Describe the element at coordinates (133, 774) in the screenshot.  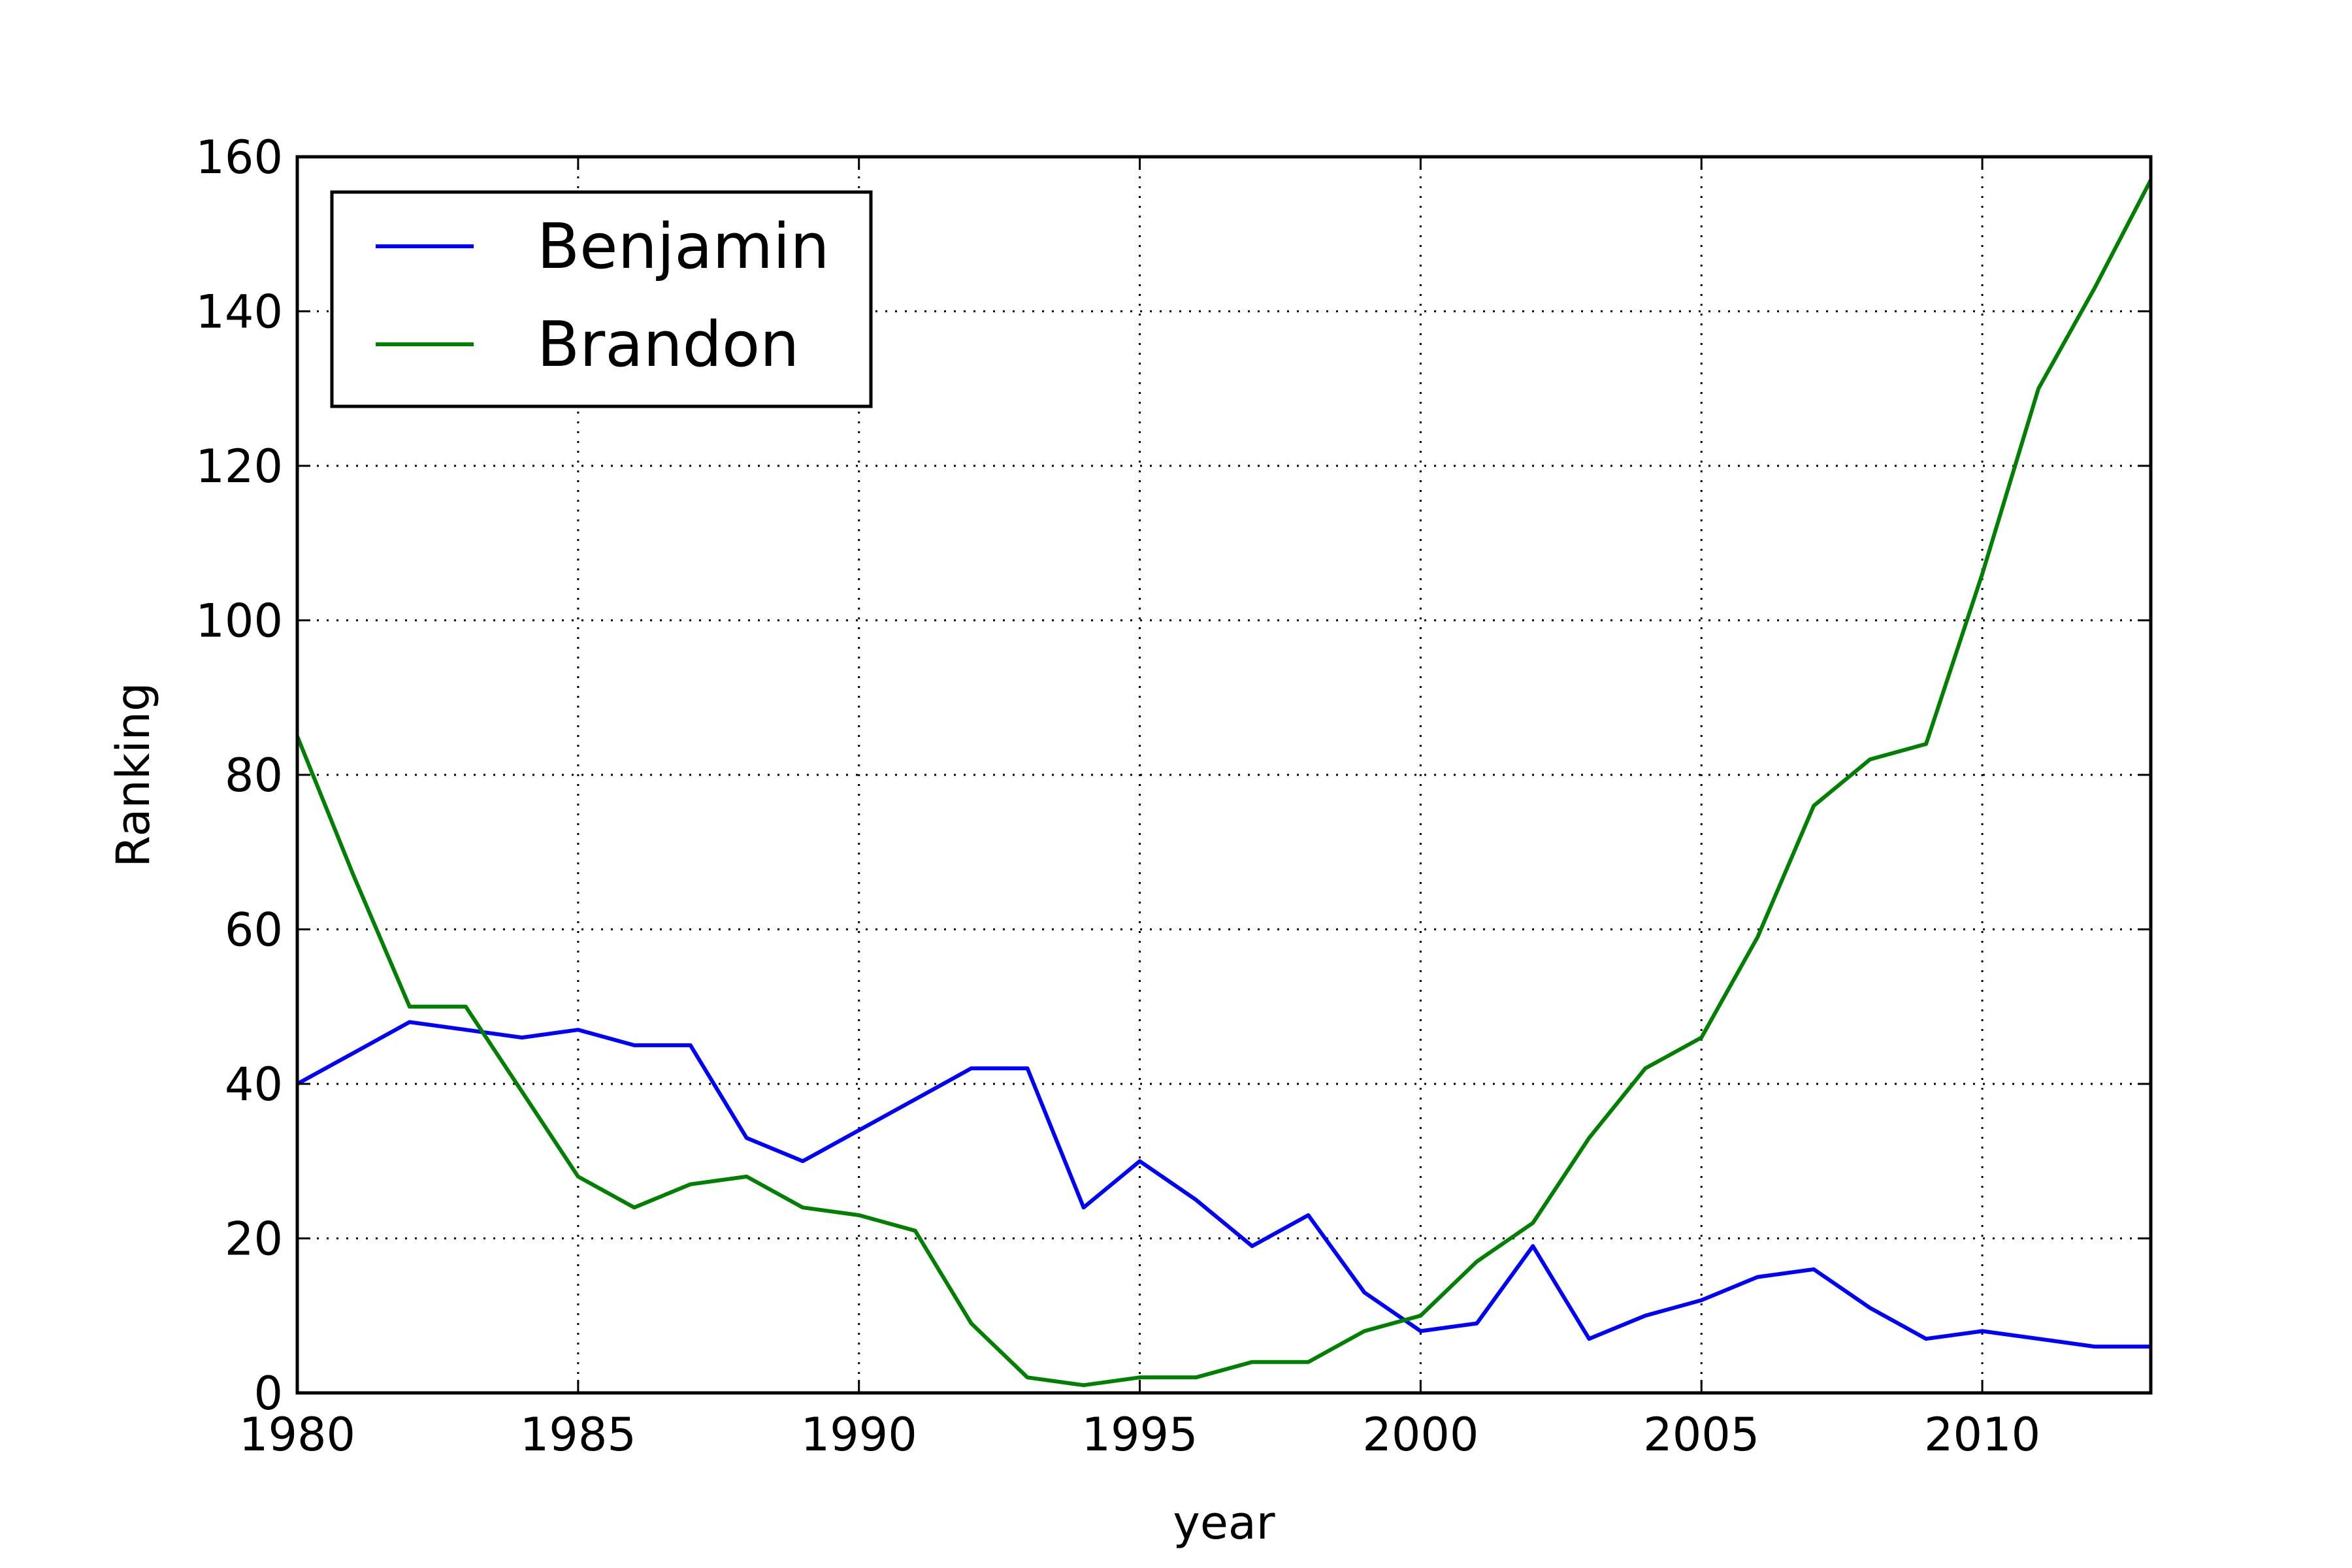
I see `y-axis-label: Ranking` at that location.